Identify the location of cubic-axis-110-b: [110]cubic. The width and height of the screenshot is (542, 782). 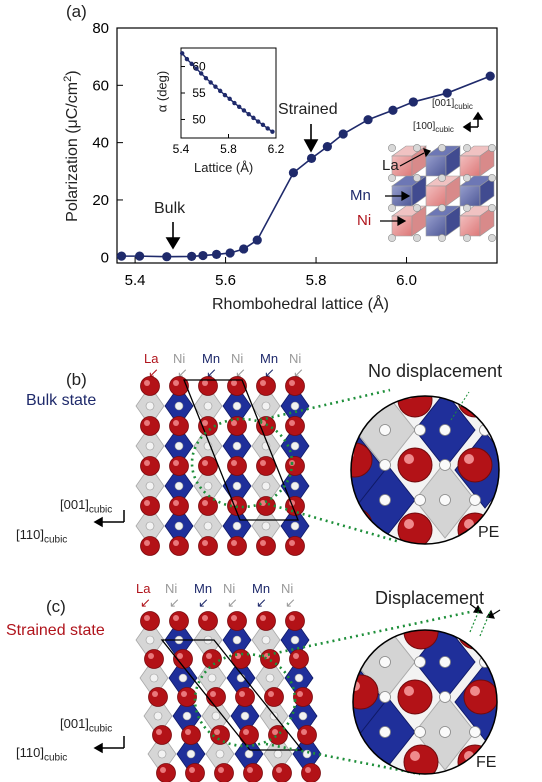
(41, 536).